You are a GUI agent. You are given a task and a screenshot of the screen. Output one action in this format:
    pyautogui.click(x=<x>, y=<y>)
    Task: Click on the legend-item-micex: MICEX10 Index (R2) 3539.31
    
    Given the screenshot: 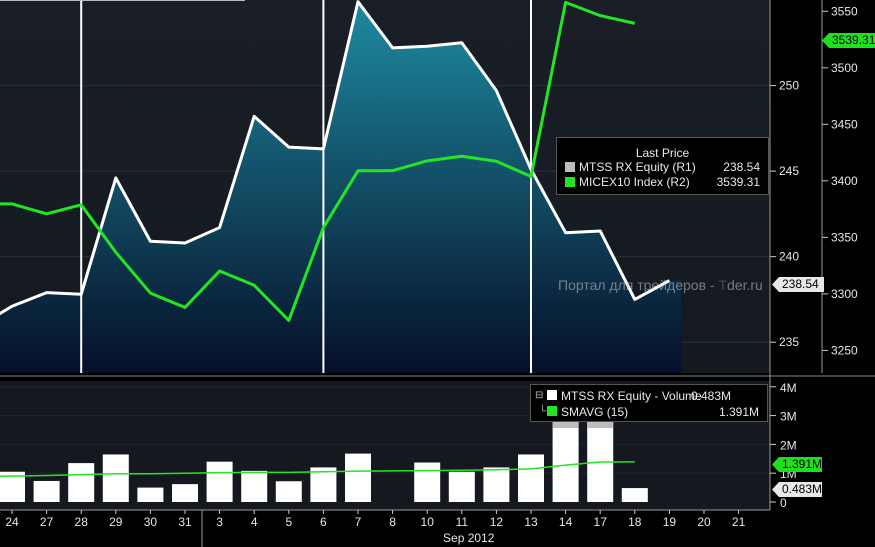 What is the action you would take?
    pyautogui.click(x=662, y=182)
    